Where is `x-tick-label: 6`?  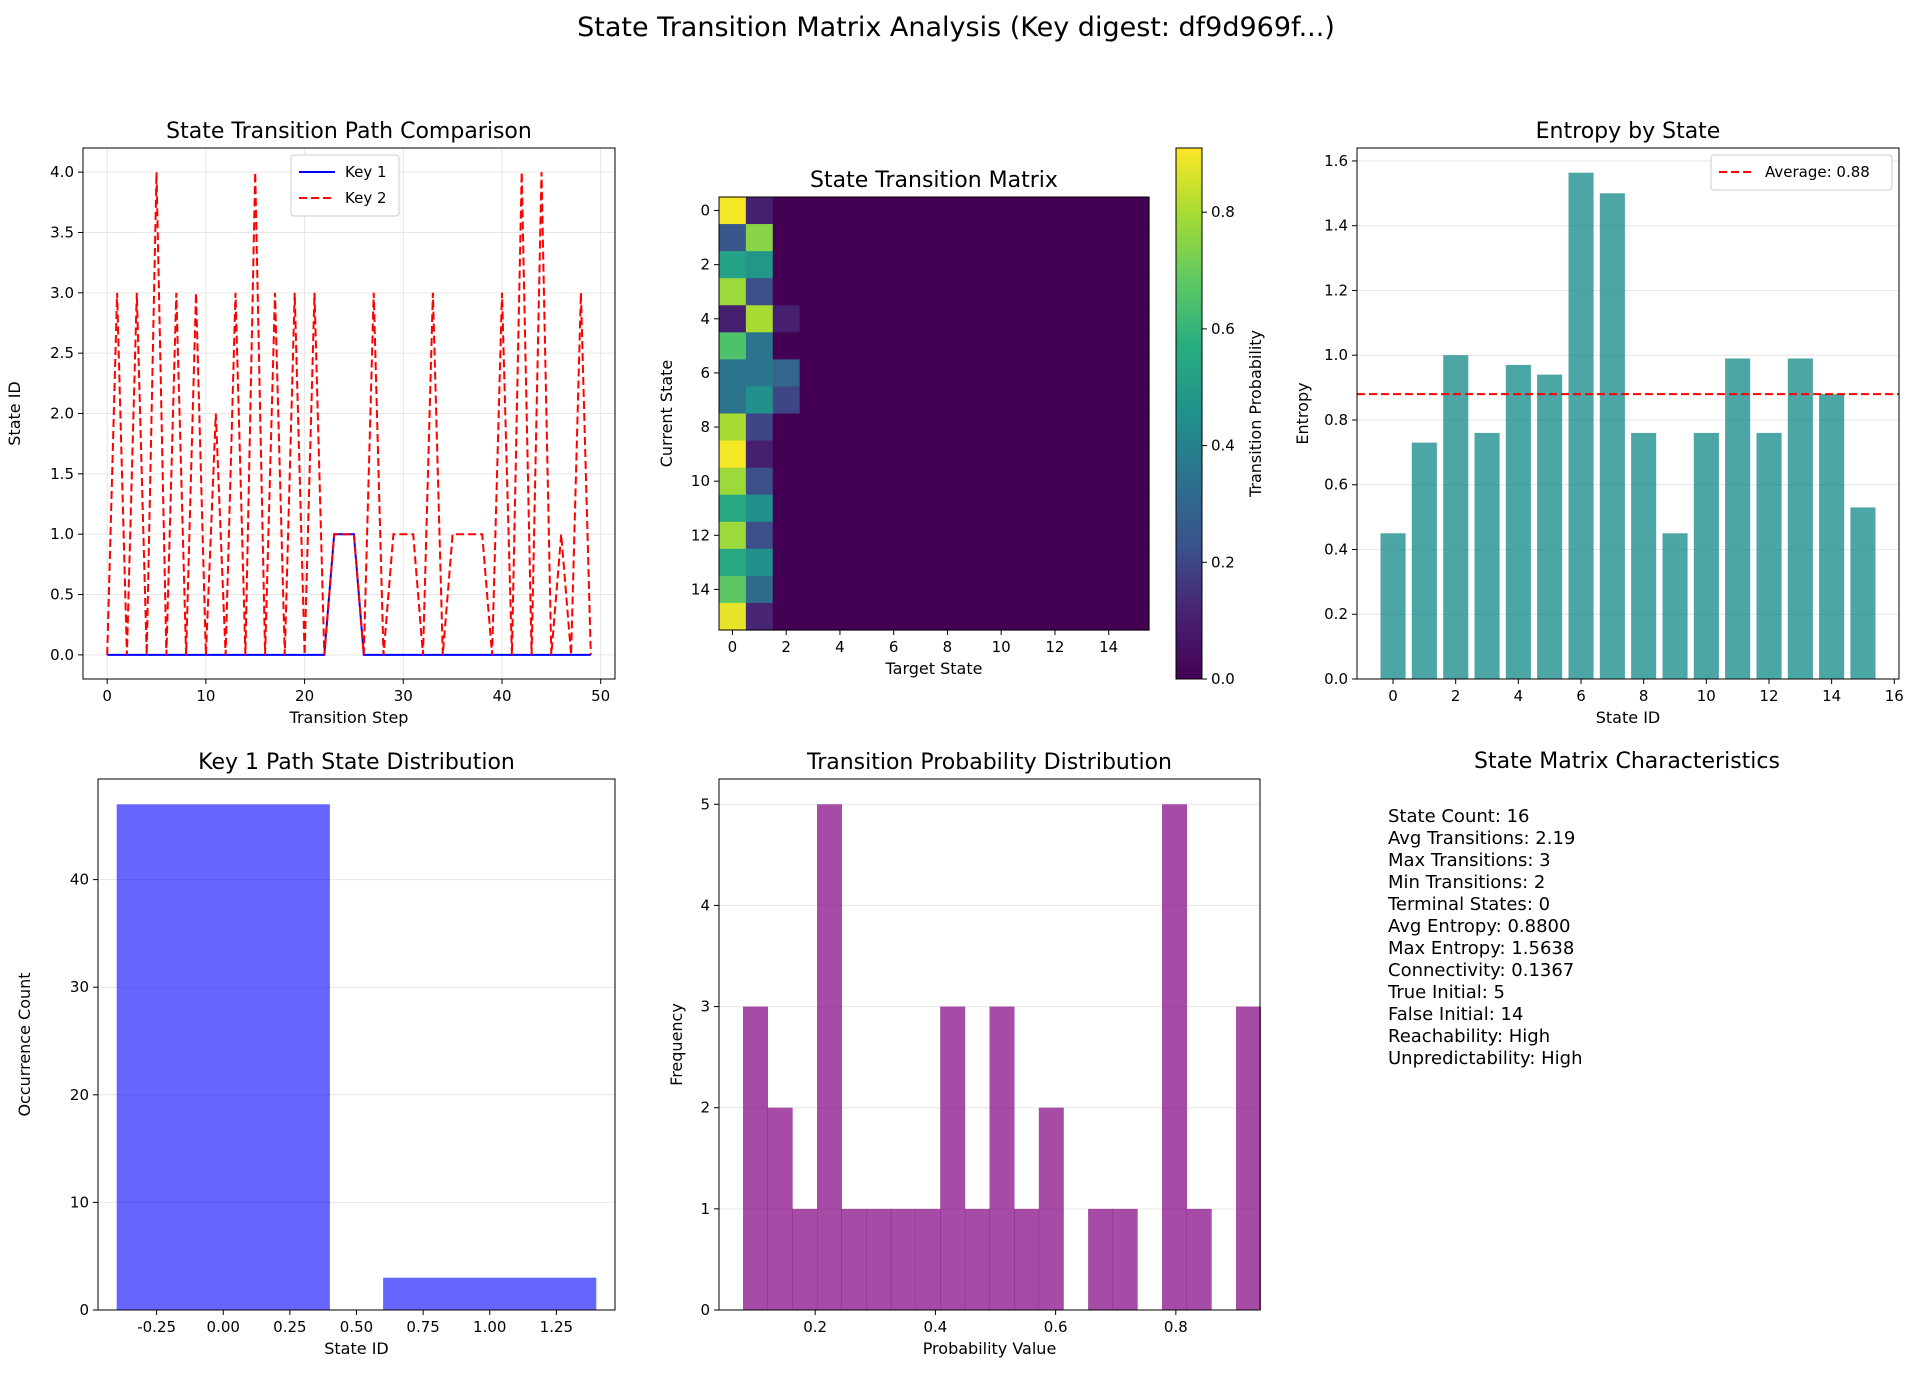 x-tick-label: 6 is located at coordinates (894, 647).